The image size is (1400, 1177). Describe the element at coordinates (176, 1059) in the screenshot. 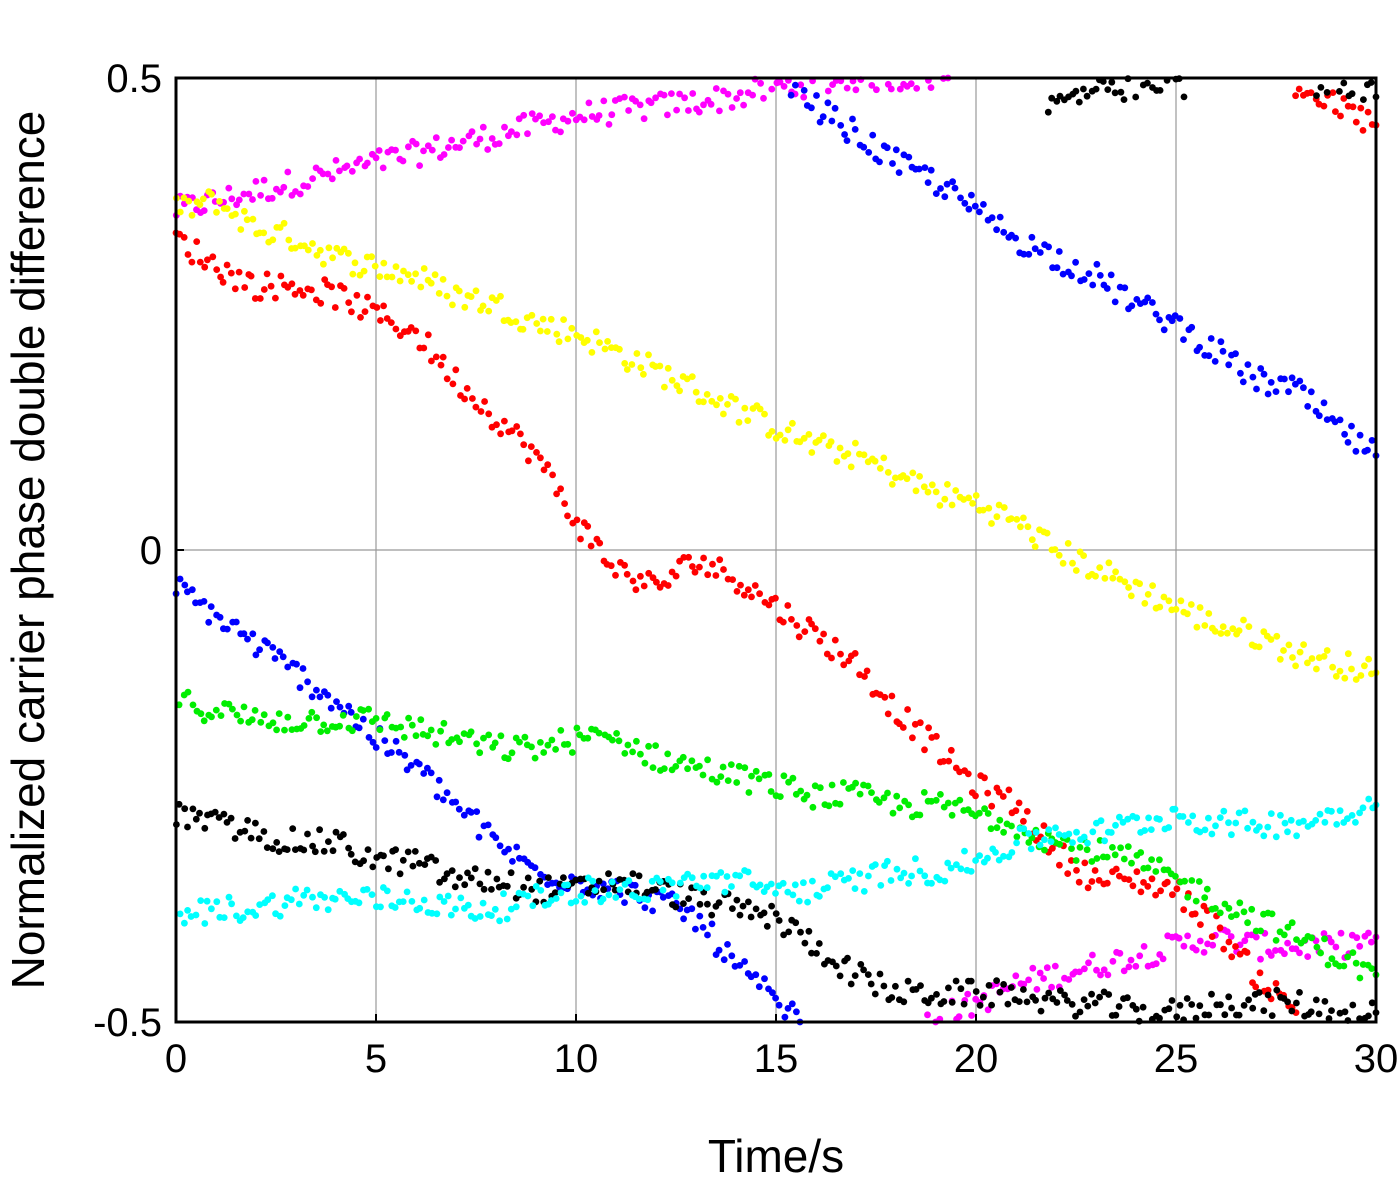

I see `x-tick-label: 0` at that location.